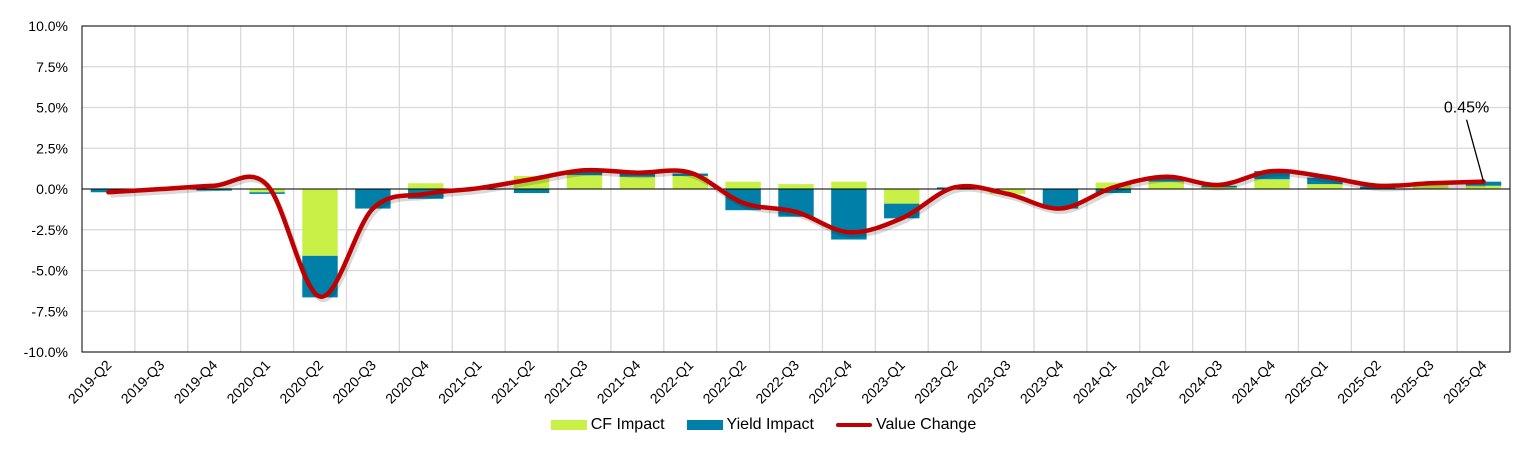 This screenshot has width=1527, height=460. I want to click on x-tick-label: 2024-Q4, so click(1253, 382).